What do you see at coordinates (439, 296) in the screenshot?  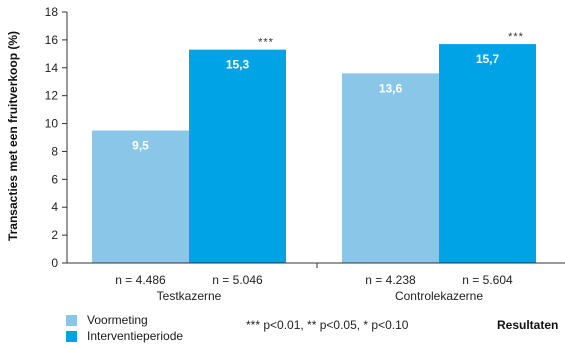 I see `group-label: Controlekazerne` at bounding box center [439, 296].